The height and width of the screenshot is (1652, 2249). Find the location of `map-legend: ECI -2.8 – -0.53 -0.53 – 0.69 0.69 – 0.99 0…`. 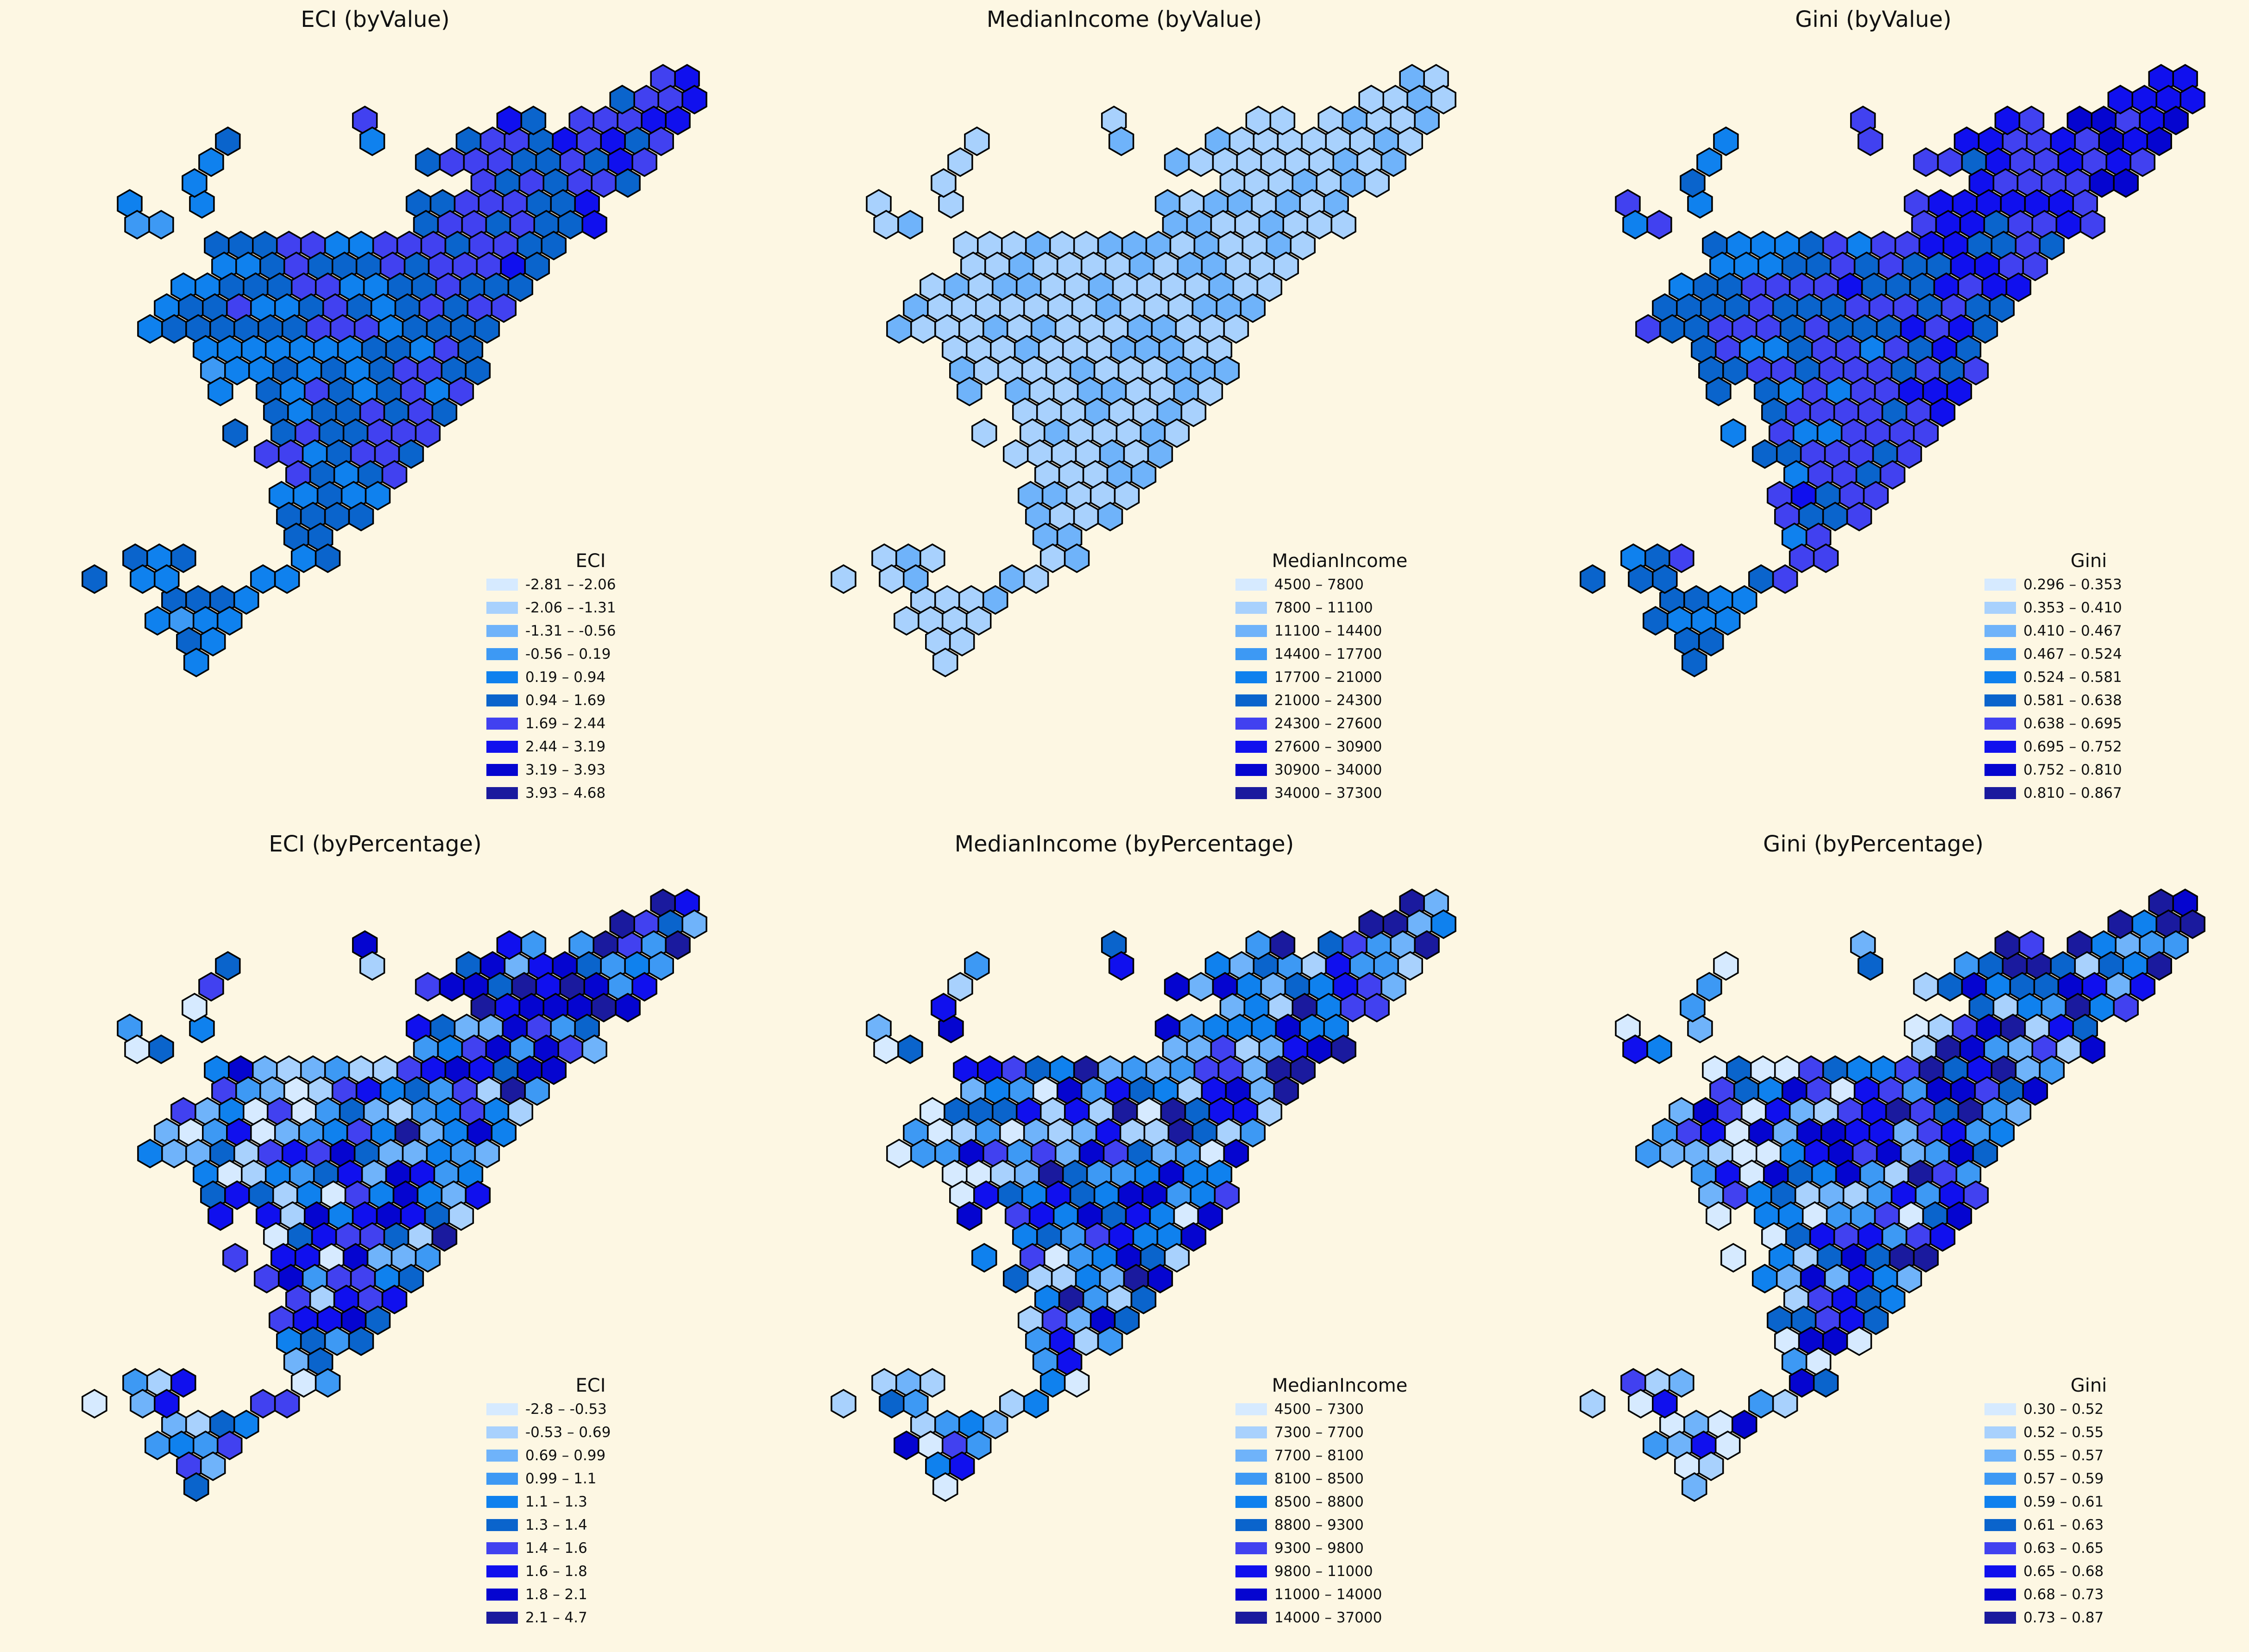

map-legend: ECI -2.8 – -0.53 -0.53 – 0.69 0.69 – 0.99 0… is located at coordinates (590, 1502).